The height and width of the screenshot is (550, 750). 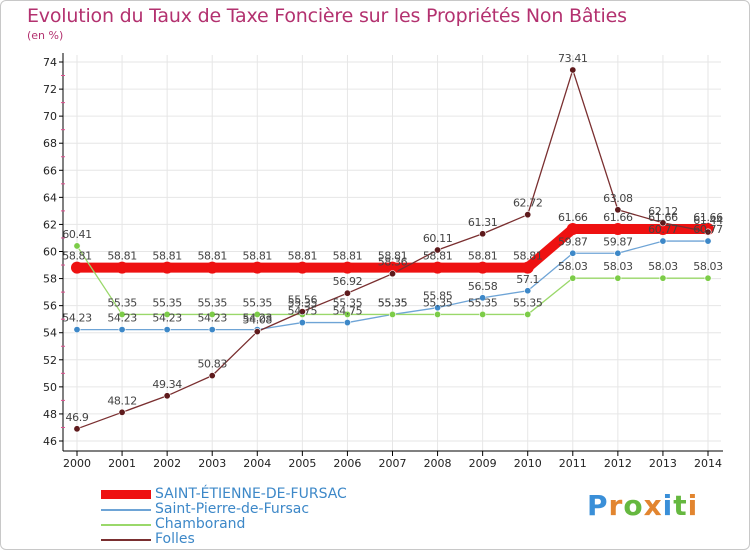 I want to click on y-tick-label: 66, so click(x=50, y=170).